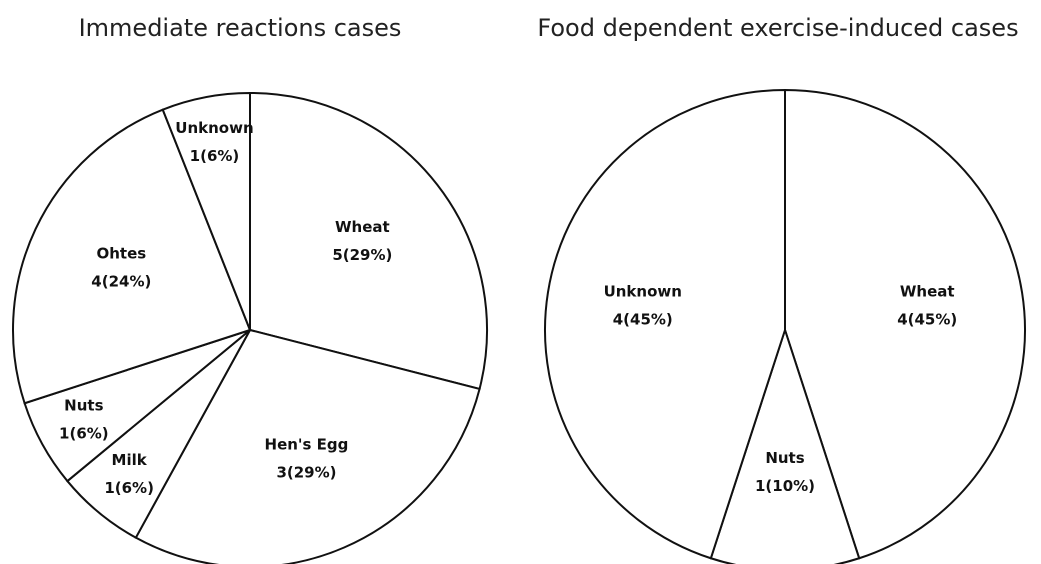 This screenshot has height=564, width=1041. What do you see at coordinates (130, 460) in the screenshot?
I see `slice-label: Milk` at bounding box center [130, 460].